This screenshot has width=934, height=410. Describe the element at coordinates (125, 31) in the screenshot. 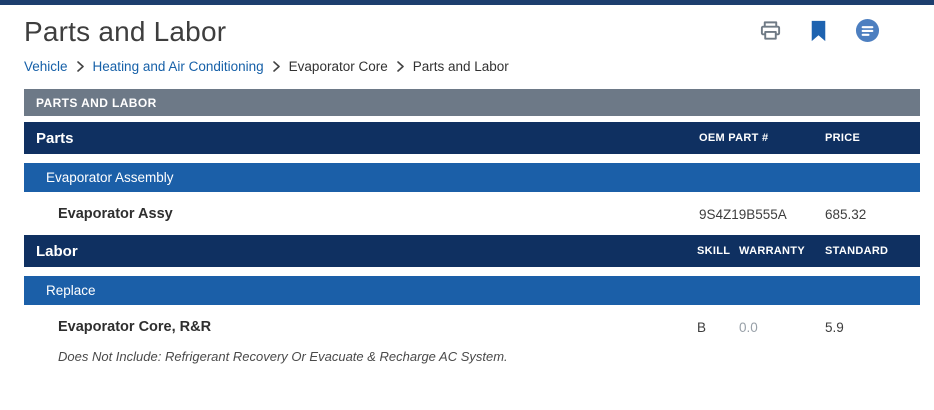

I see `page-title: Parts and Labor` at that location.